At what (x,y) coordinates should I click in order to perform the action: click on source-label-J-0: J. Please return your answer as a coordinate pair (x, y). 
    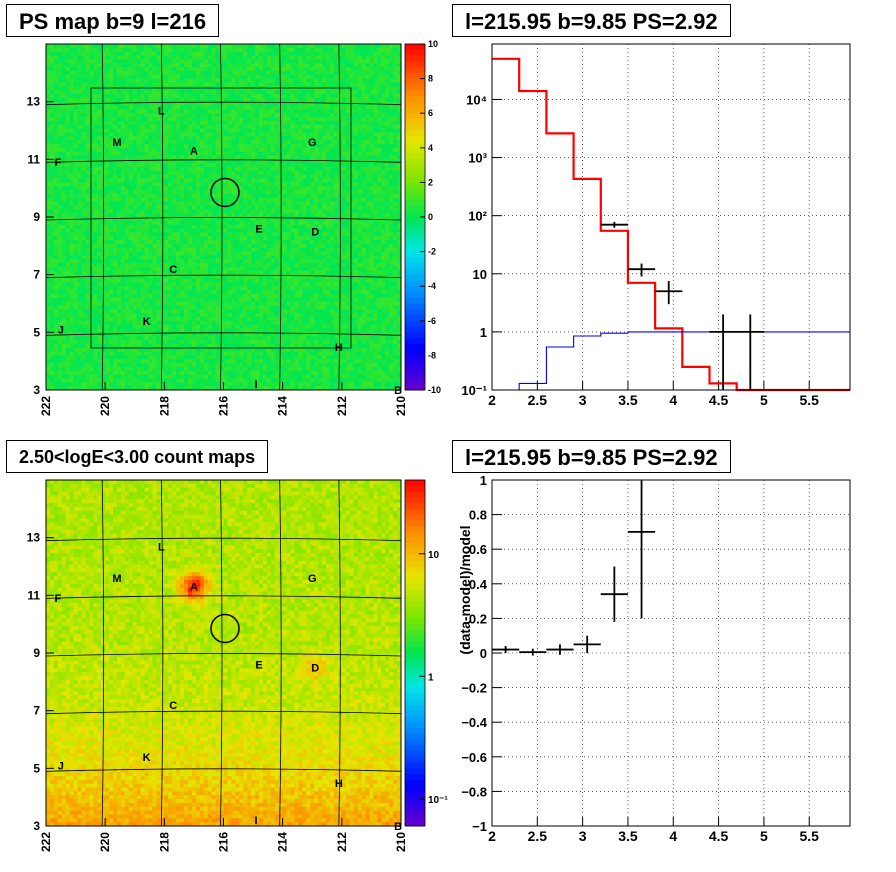
    Looking at the image, I should click on (61, 330).